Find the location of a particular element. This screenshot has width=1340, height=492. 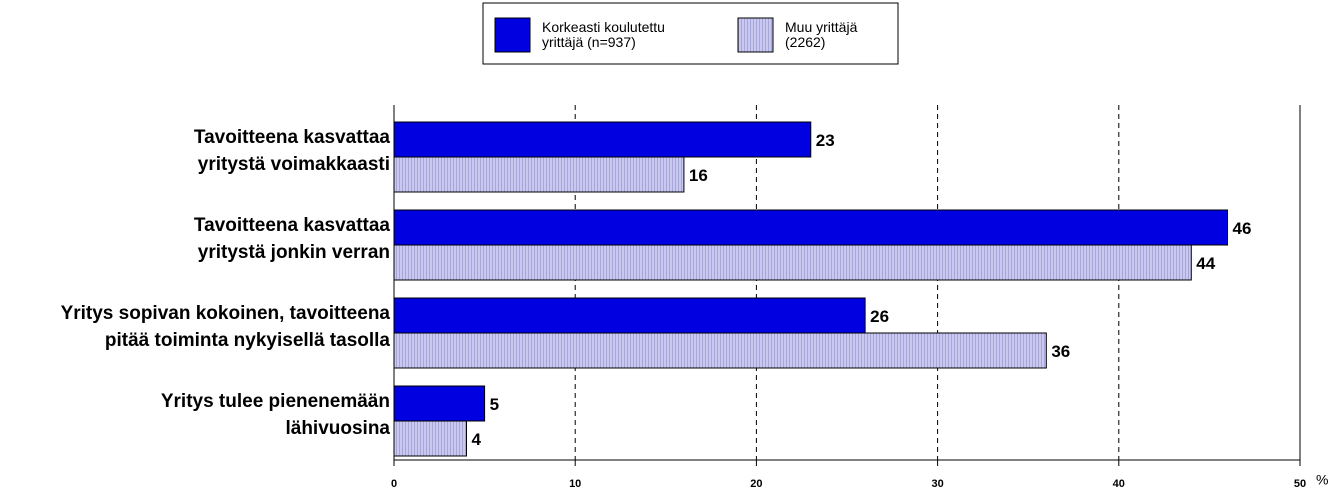

x-tick-label: 50 is located at coordinates (1300, 484).